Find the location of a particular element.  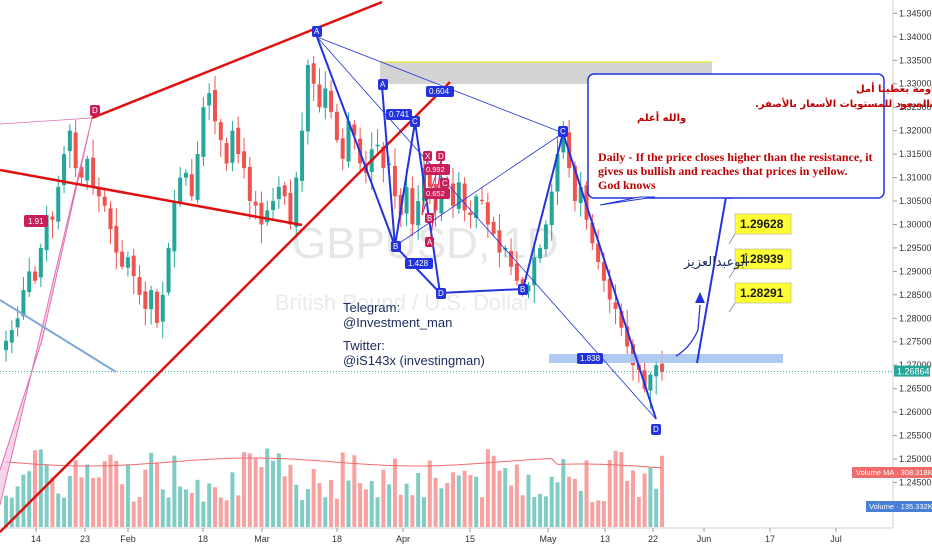

svg-text: A is located at coordinates (430, 242).